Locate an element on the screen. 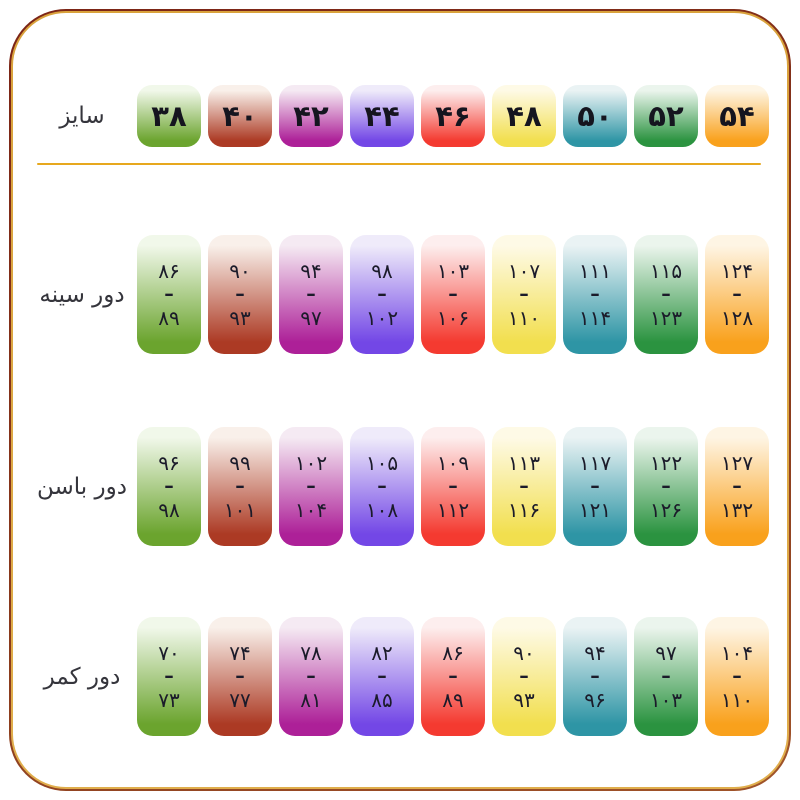 This screenshot has width=800, height=800. size-badge-yellow: ۴۸ is located at coordinates (524, 116).